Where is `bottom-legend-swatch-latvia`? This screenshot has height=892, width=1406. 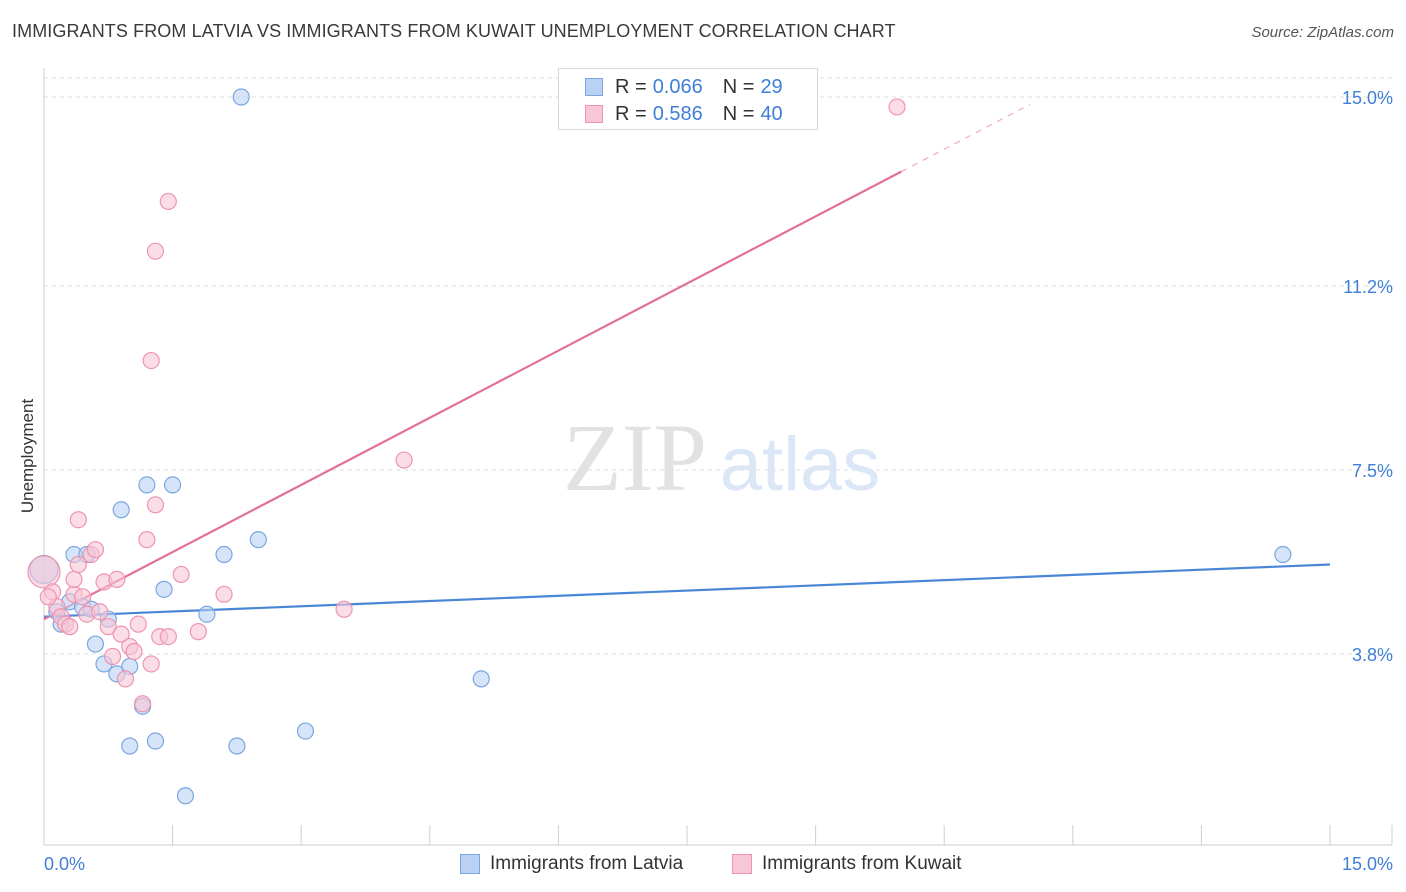 bottom-legend-swatch-latvia is located at coordinates (470, 864).